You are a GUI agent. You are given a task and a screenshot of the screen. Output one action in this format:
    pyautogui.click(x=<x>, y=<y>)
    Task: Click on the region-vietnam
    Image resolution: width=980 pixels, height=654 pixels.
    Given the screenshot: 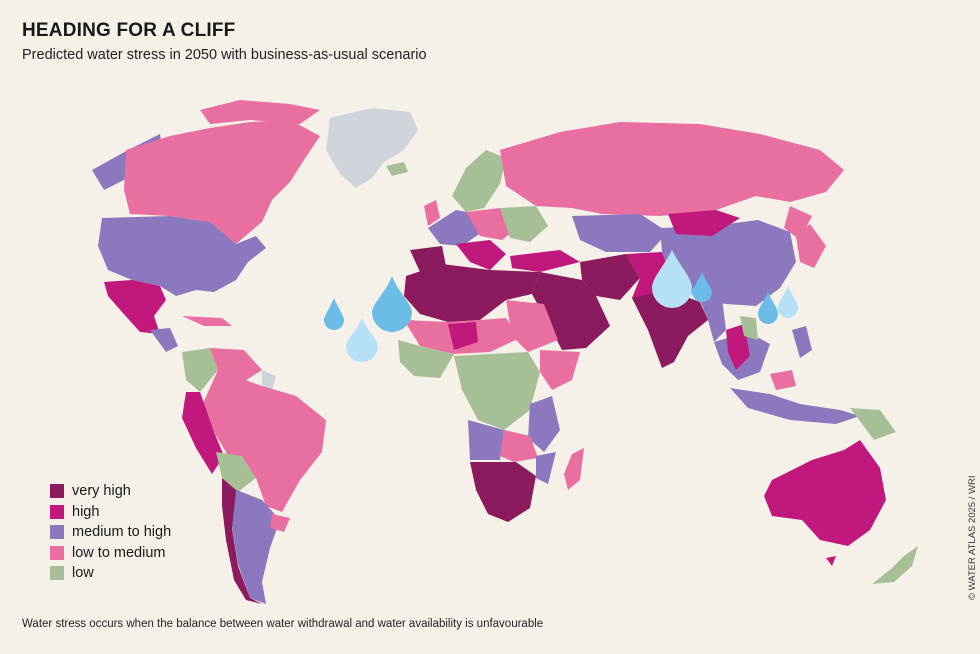 What is the action you would take?
    pyautogui.click(x=749, y=328)
    